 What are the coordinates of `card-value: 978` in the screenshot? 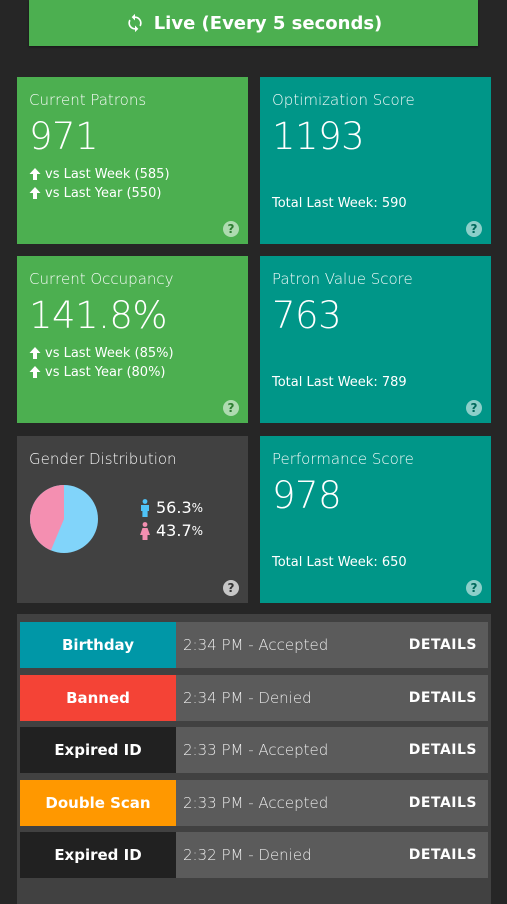 It's located at (307, 495).